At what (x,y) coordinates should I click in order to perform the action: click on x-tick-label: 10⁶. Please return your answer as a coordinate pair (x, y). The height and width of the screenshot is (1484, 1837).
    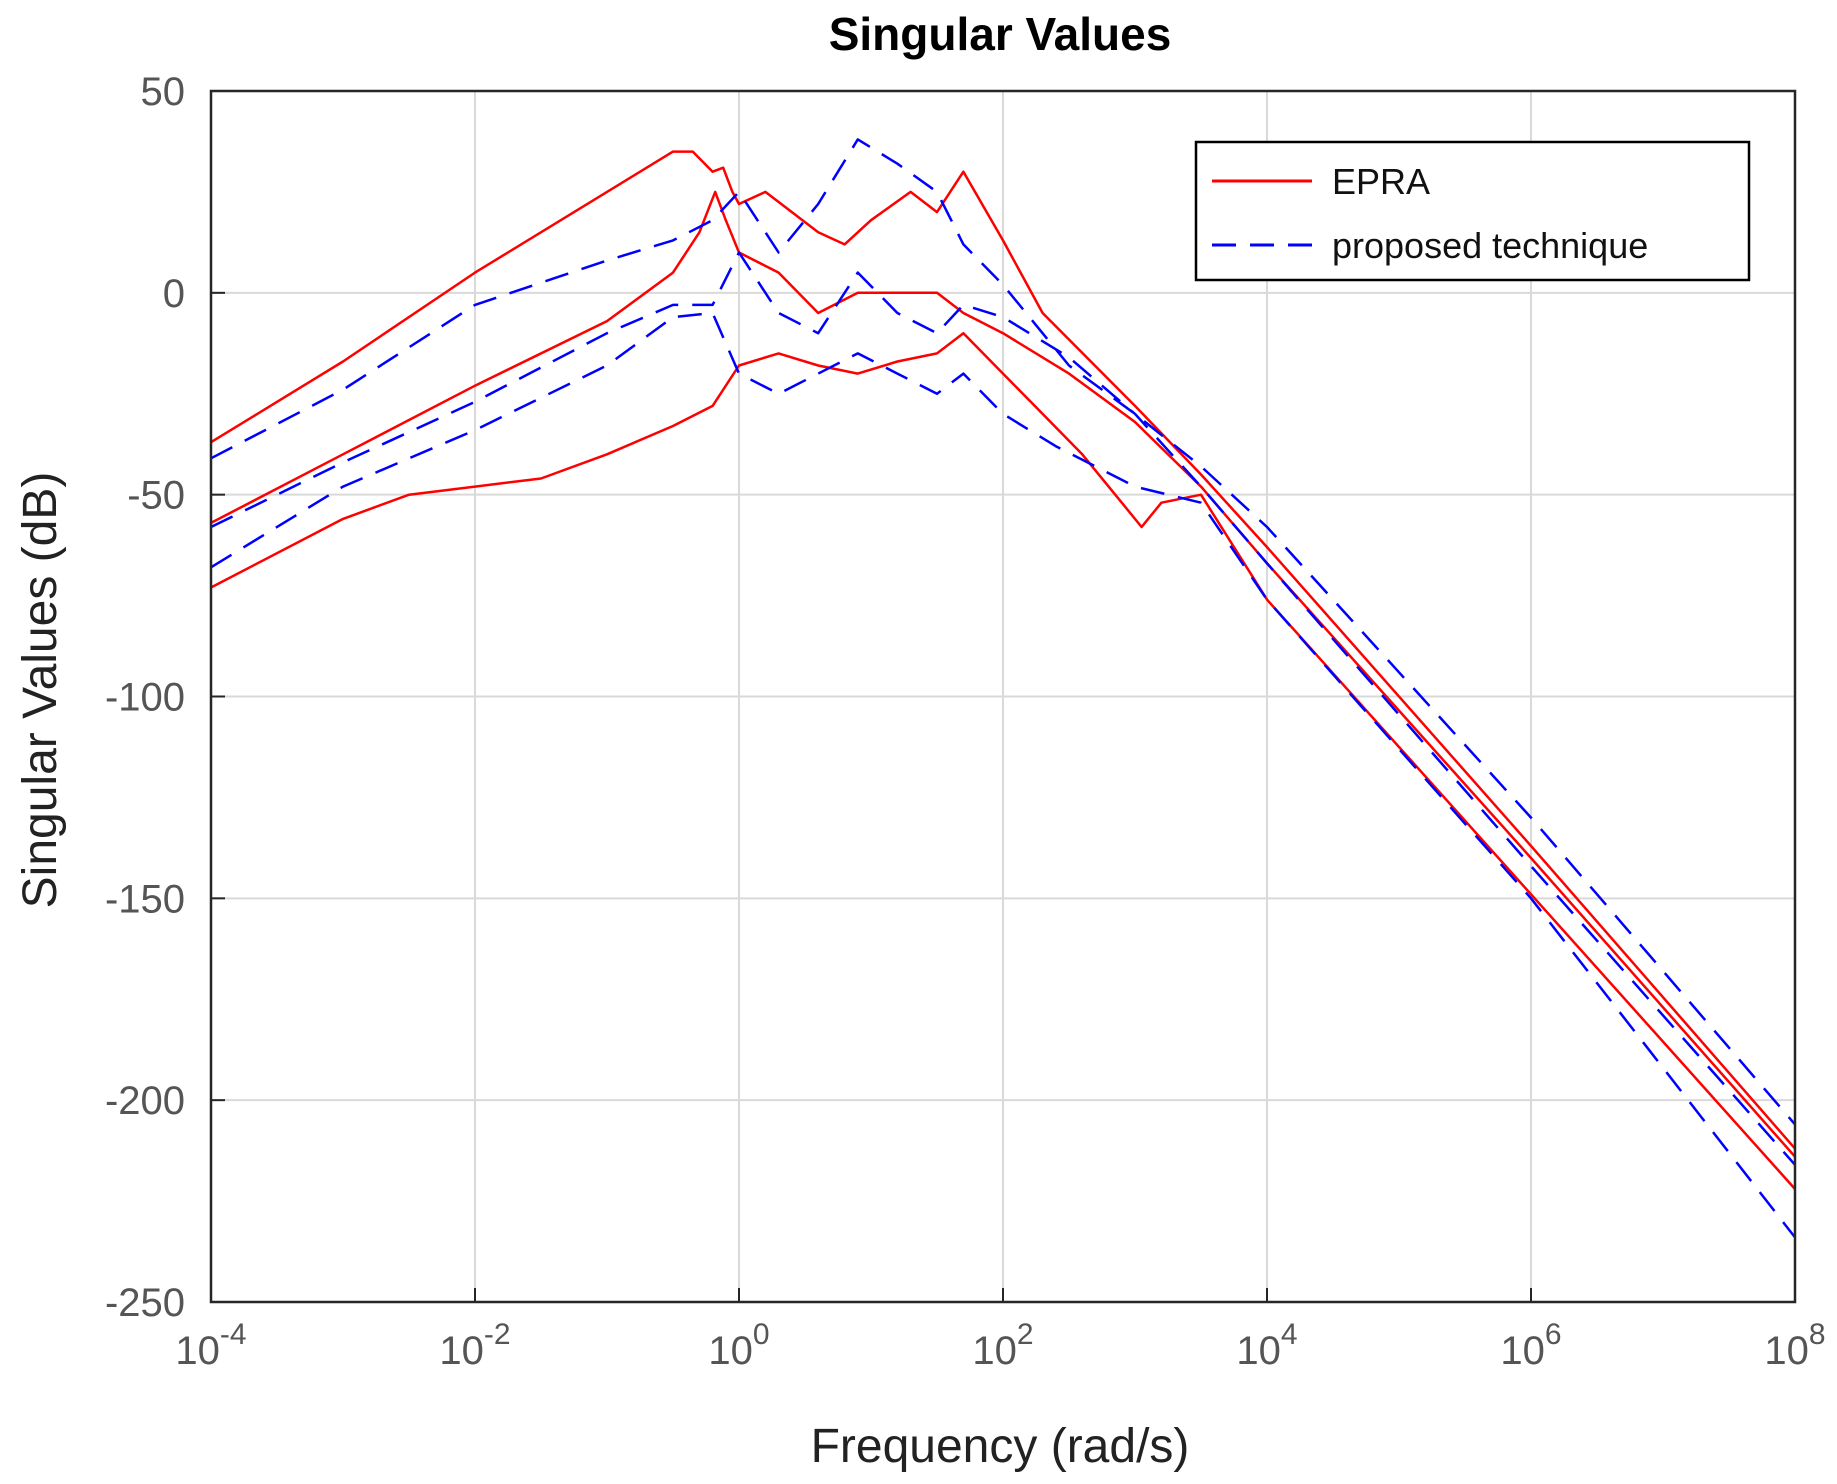
    Looking at the image, I should click on (1530, 1345).